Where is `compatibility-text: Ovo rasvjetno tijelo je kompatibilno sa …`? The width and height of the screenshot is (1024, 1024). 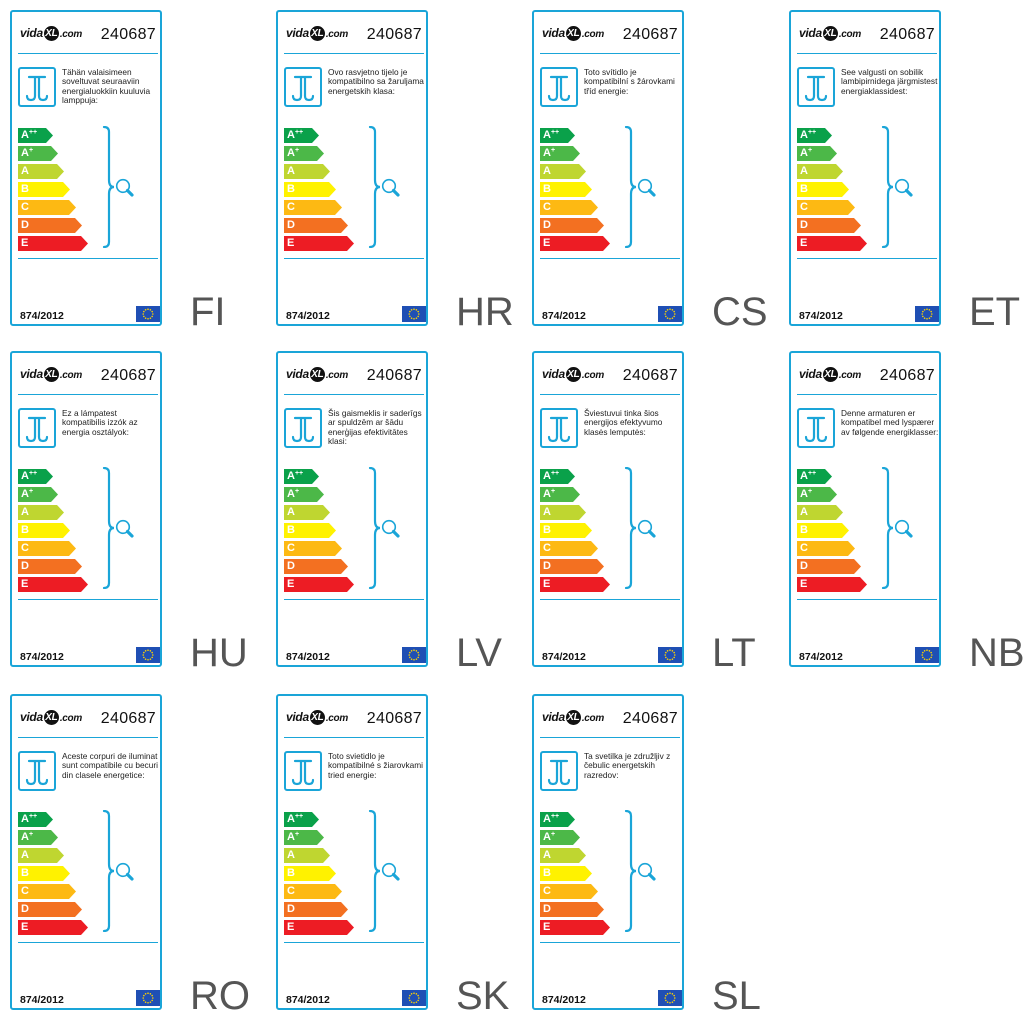
compatibility-text: Ovo rasvjetno tijelo je kompatibilno sa … is located at coordinates (376, 81).